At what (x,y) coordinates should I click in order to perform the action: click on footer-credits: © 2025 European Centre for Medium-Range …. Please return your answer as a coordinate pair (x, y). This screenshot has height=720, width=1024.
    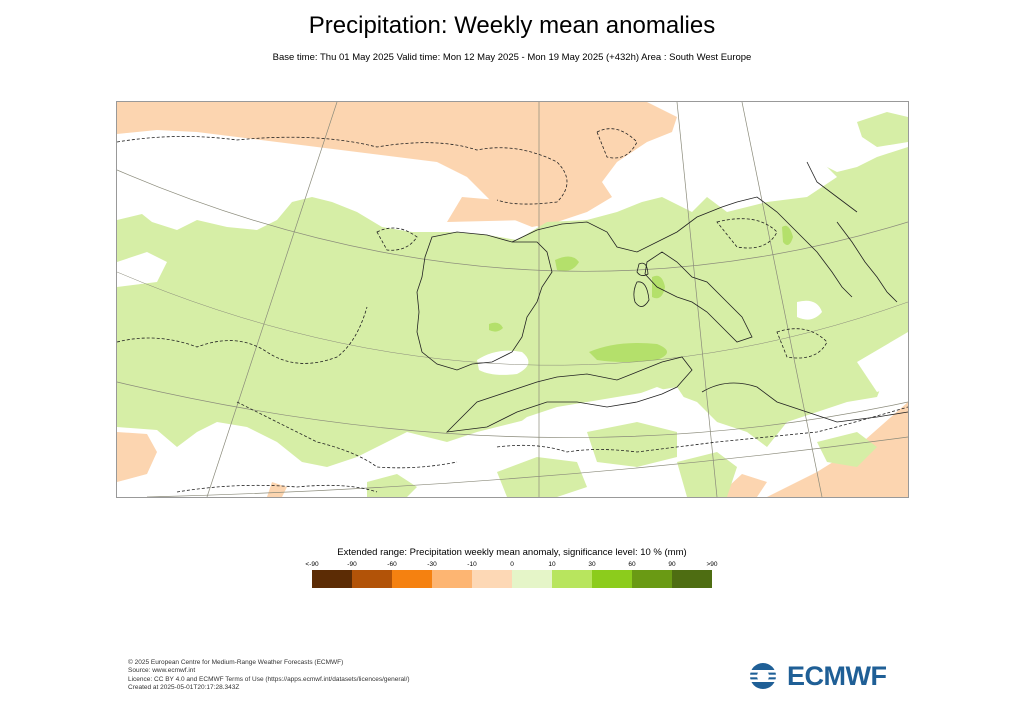
    Looking at the image, I should click on (269, 676).